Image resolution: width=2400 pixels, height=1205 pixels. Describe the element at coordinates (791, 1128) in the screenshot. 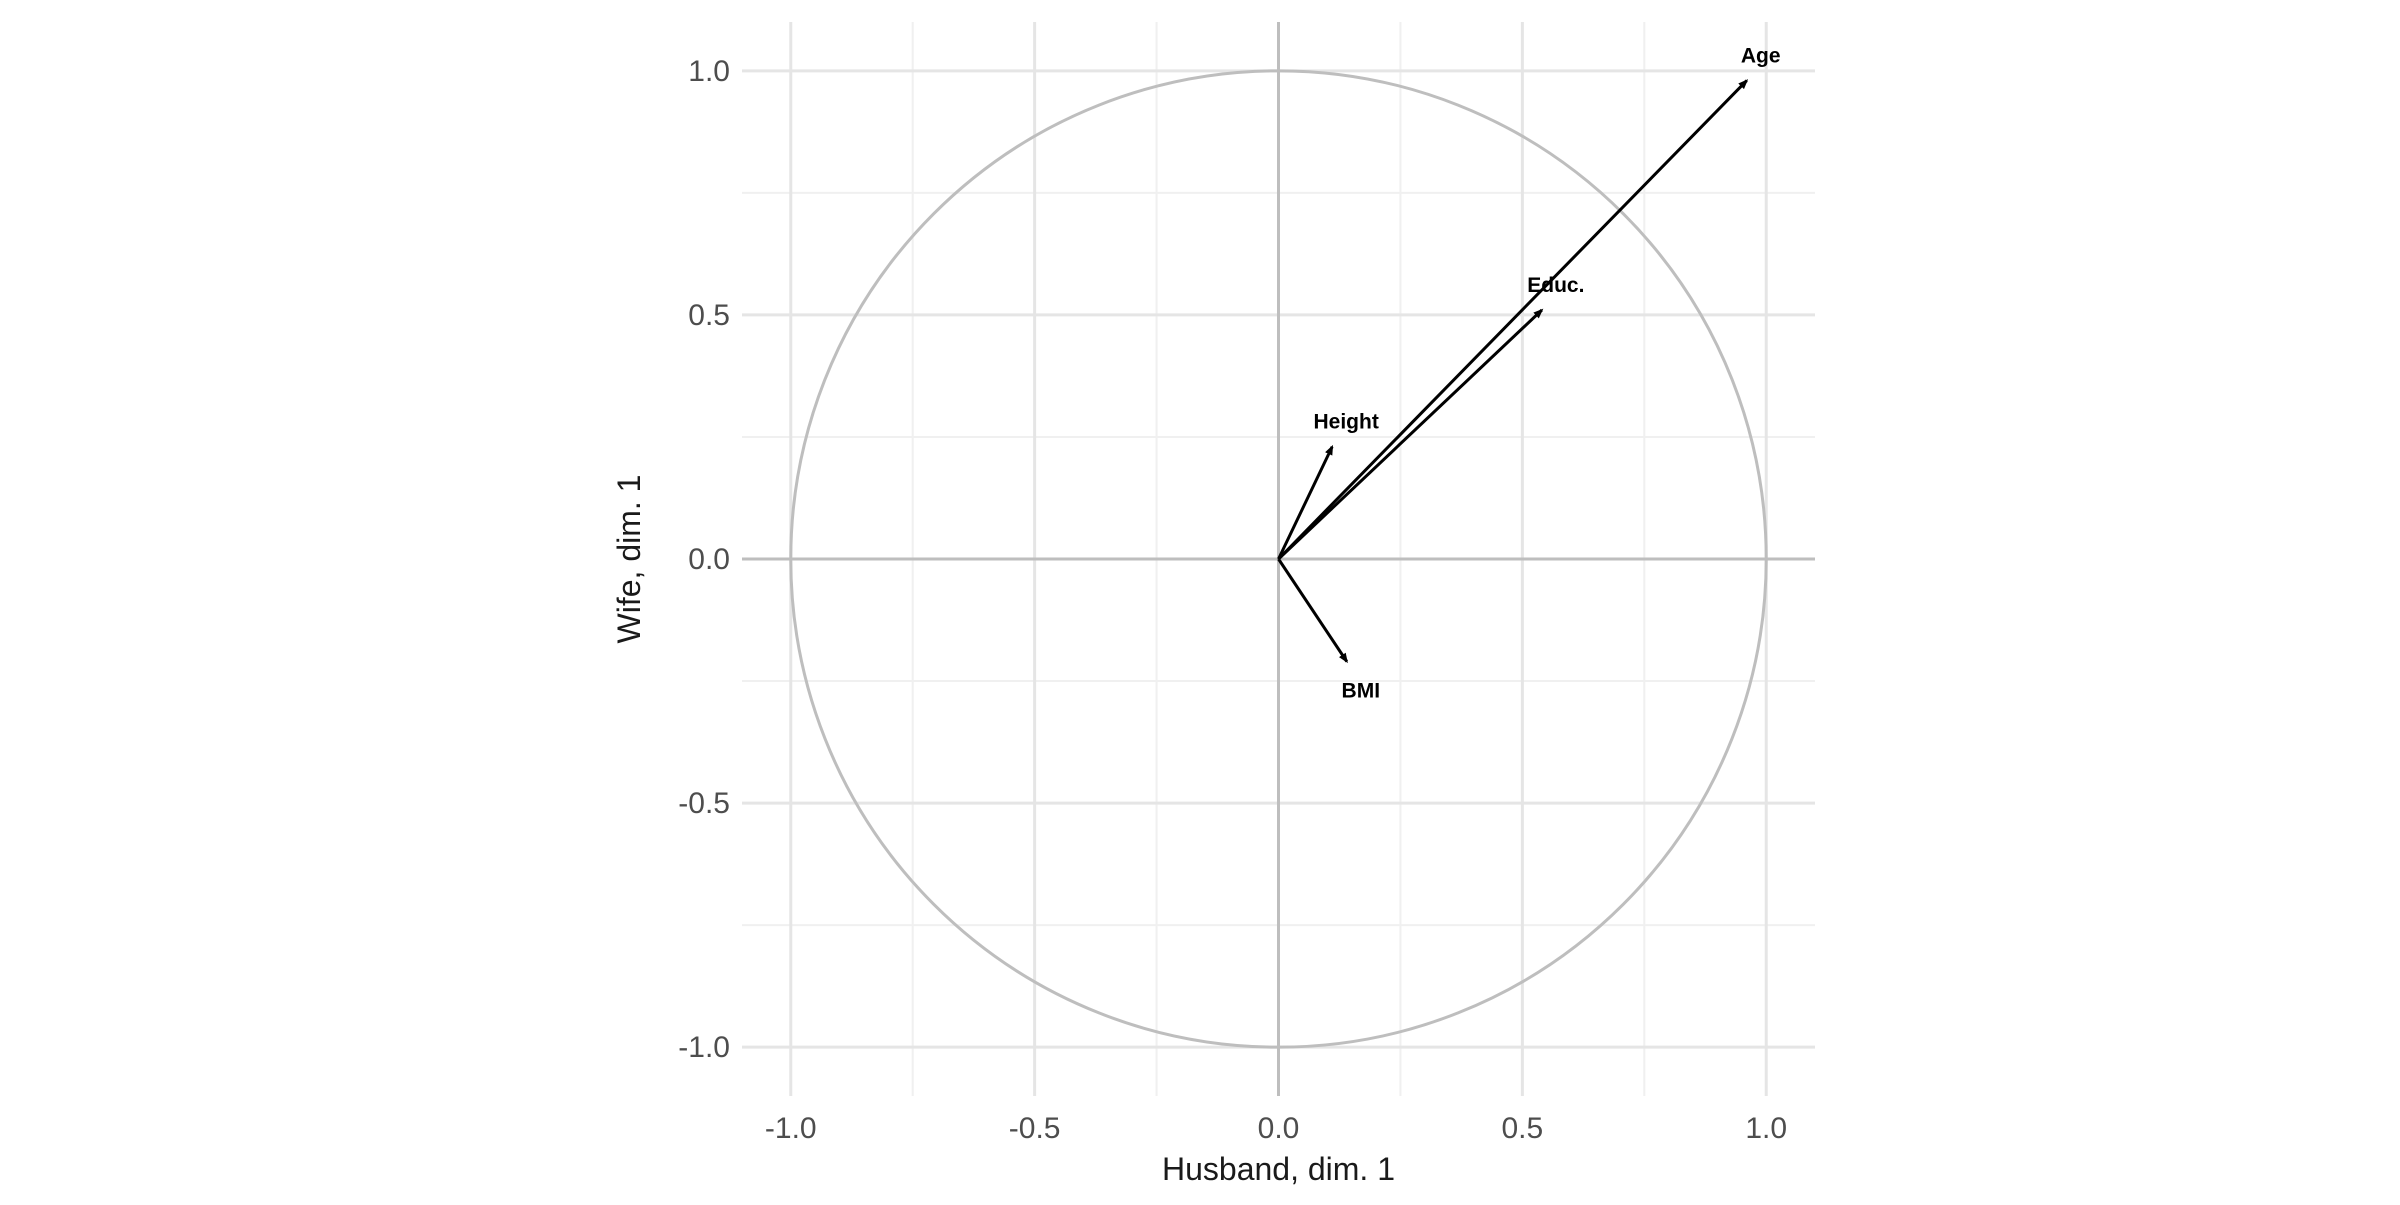

I see `x-tick-label: -1.0` at that location.